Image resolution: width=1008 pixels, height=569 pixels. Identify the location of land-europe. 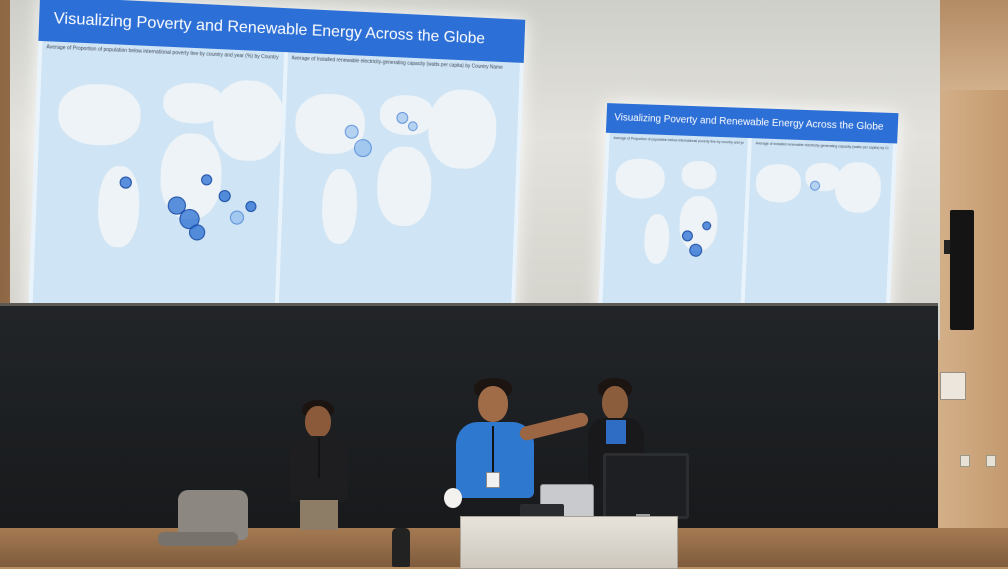
(699, 174).